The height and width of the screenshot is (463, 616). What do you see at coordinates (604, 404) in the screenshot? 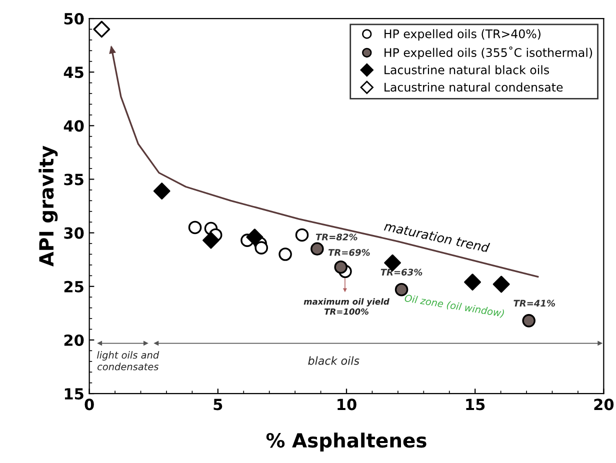
I see `x-tick-label: 20` at bounding box center [604, 404].